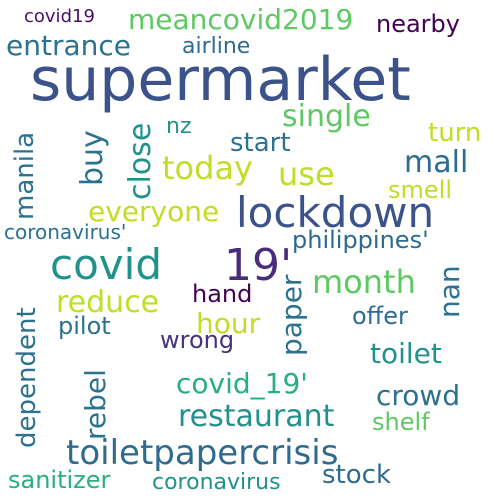 This screenshot has height=500, width=500. I want to click on word-shelf: shelf, so click(401, 422).